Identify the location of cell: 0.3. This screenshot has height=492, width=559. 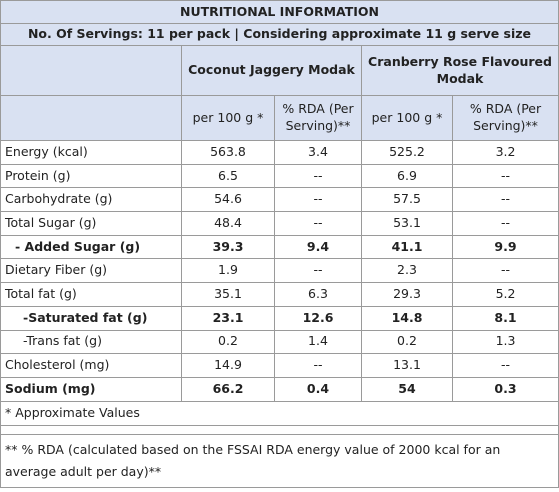
(505, 389).